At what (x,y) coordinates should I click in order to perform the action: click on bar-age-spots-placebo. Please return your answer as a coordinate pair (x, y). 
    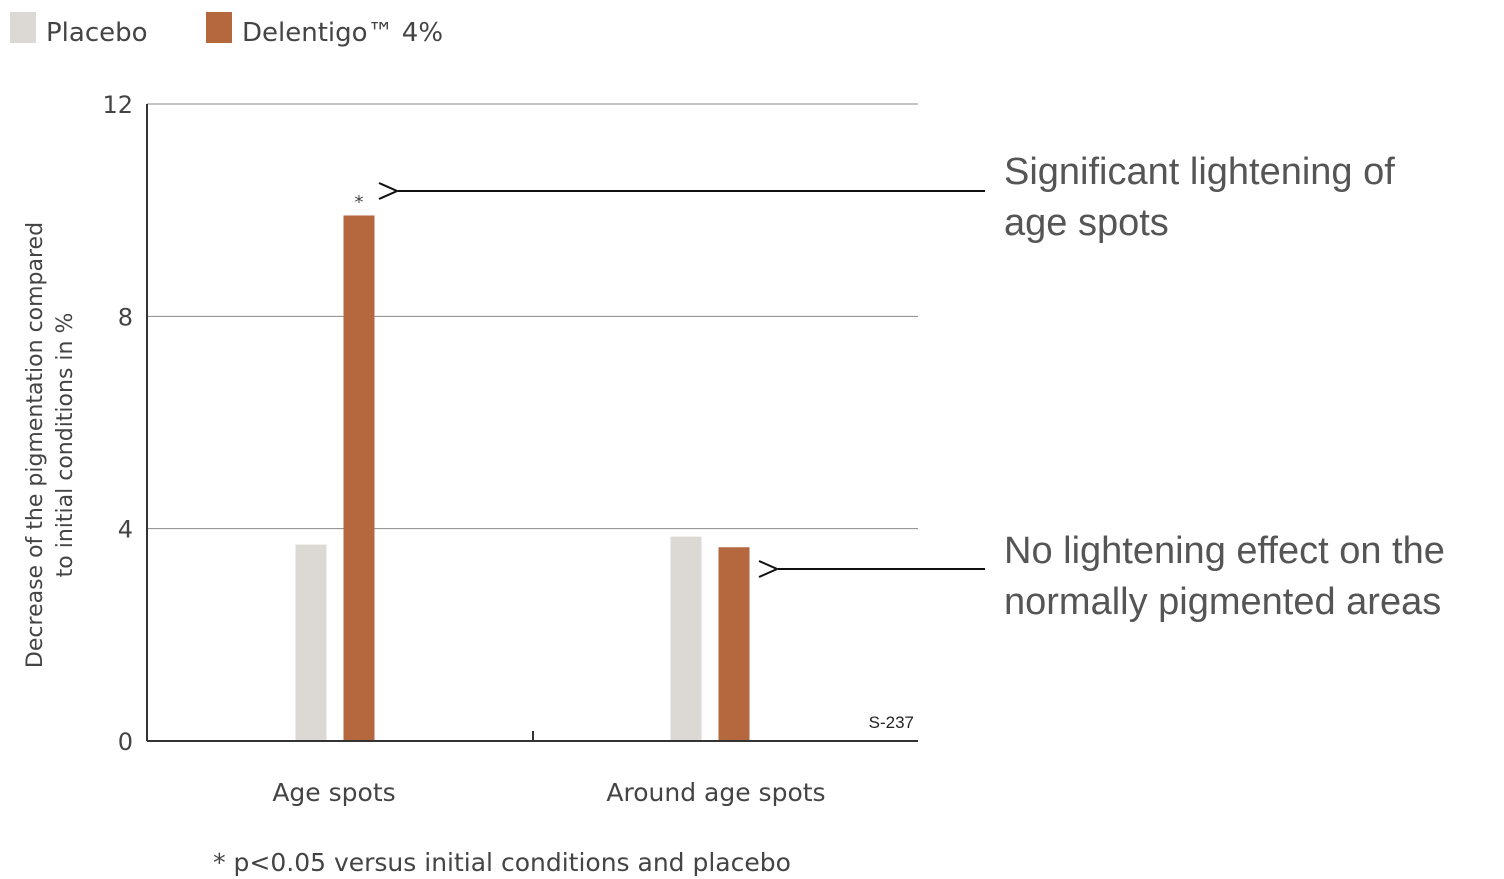
    Looking at the image, I should click on (311, 642).